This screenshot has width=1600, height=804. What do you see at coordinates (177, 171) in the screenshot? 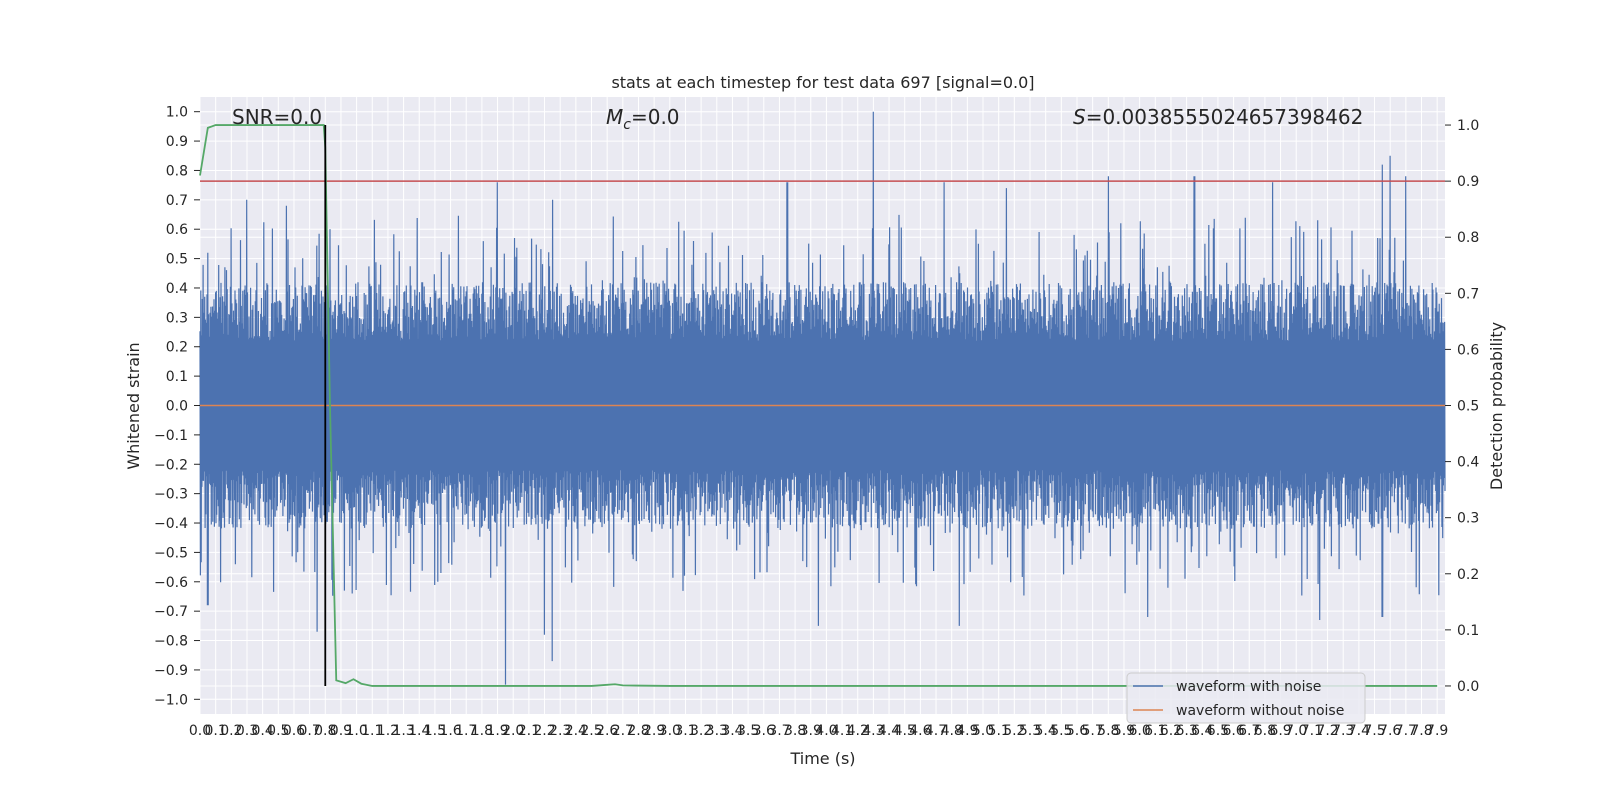
I see `y-tick-label: 0.8` at bounding box center [177, 171].